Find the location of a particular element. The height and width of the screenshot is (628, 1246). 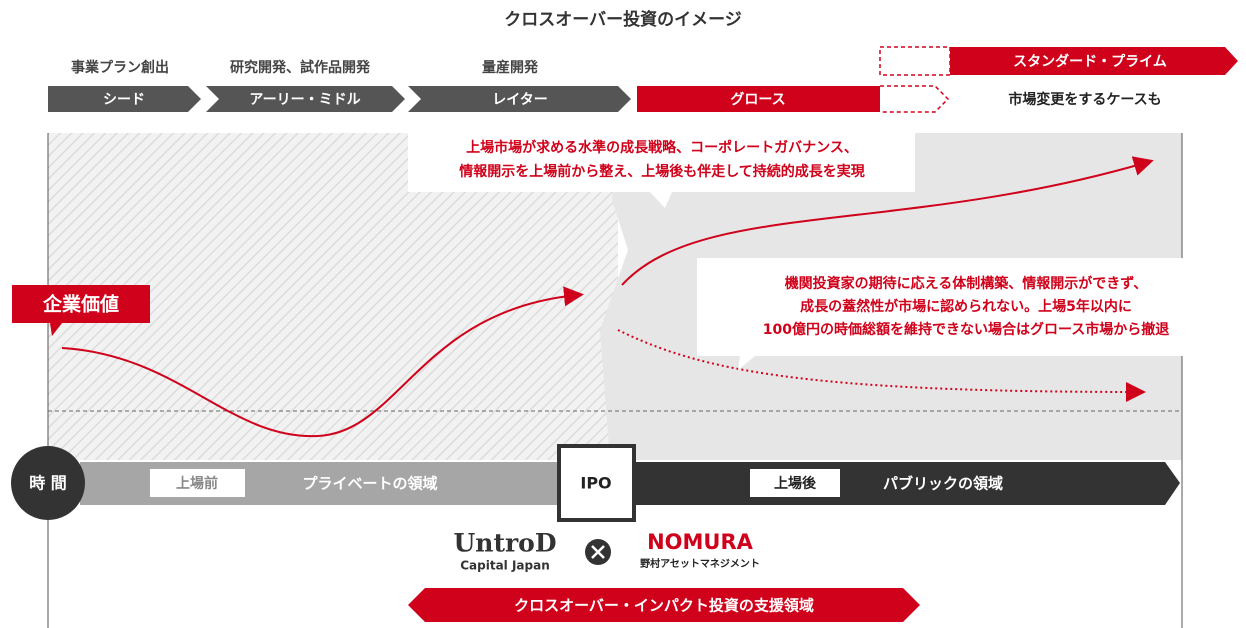

logo-nomura: NOMURA is located at coordinates (700, 542).